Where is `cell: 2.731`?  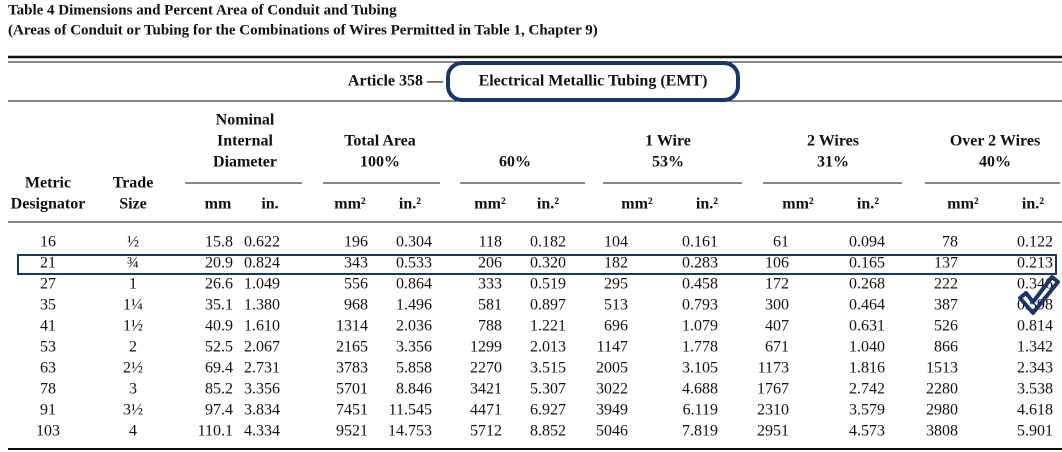
cell: 2.731 is located at coordinates (262, 368).